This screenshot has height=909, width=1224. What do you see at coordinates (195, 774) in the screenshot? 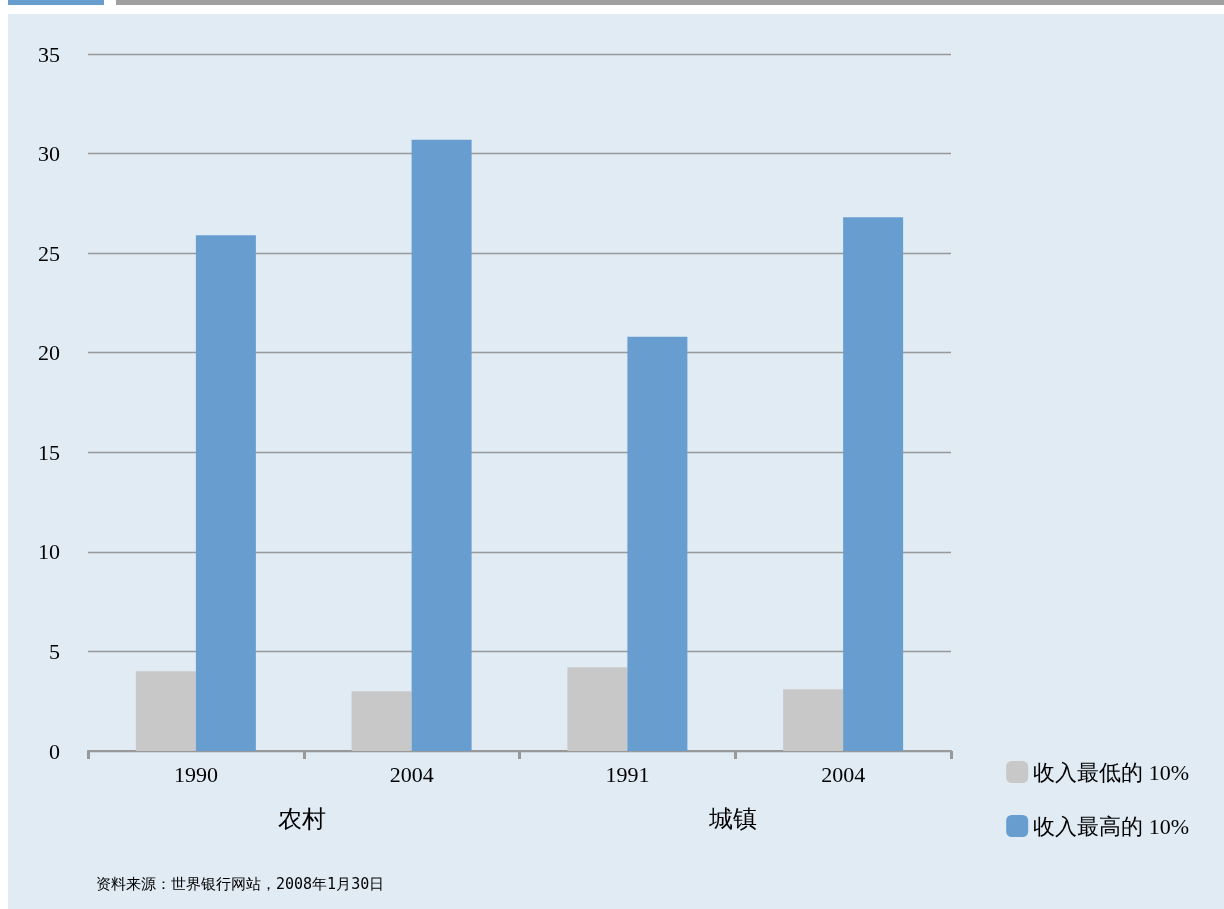
I see `x-tick-label: 1990` at bounding box center [195, 774].